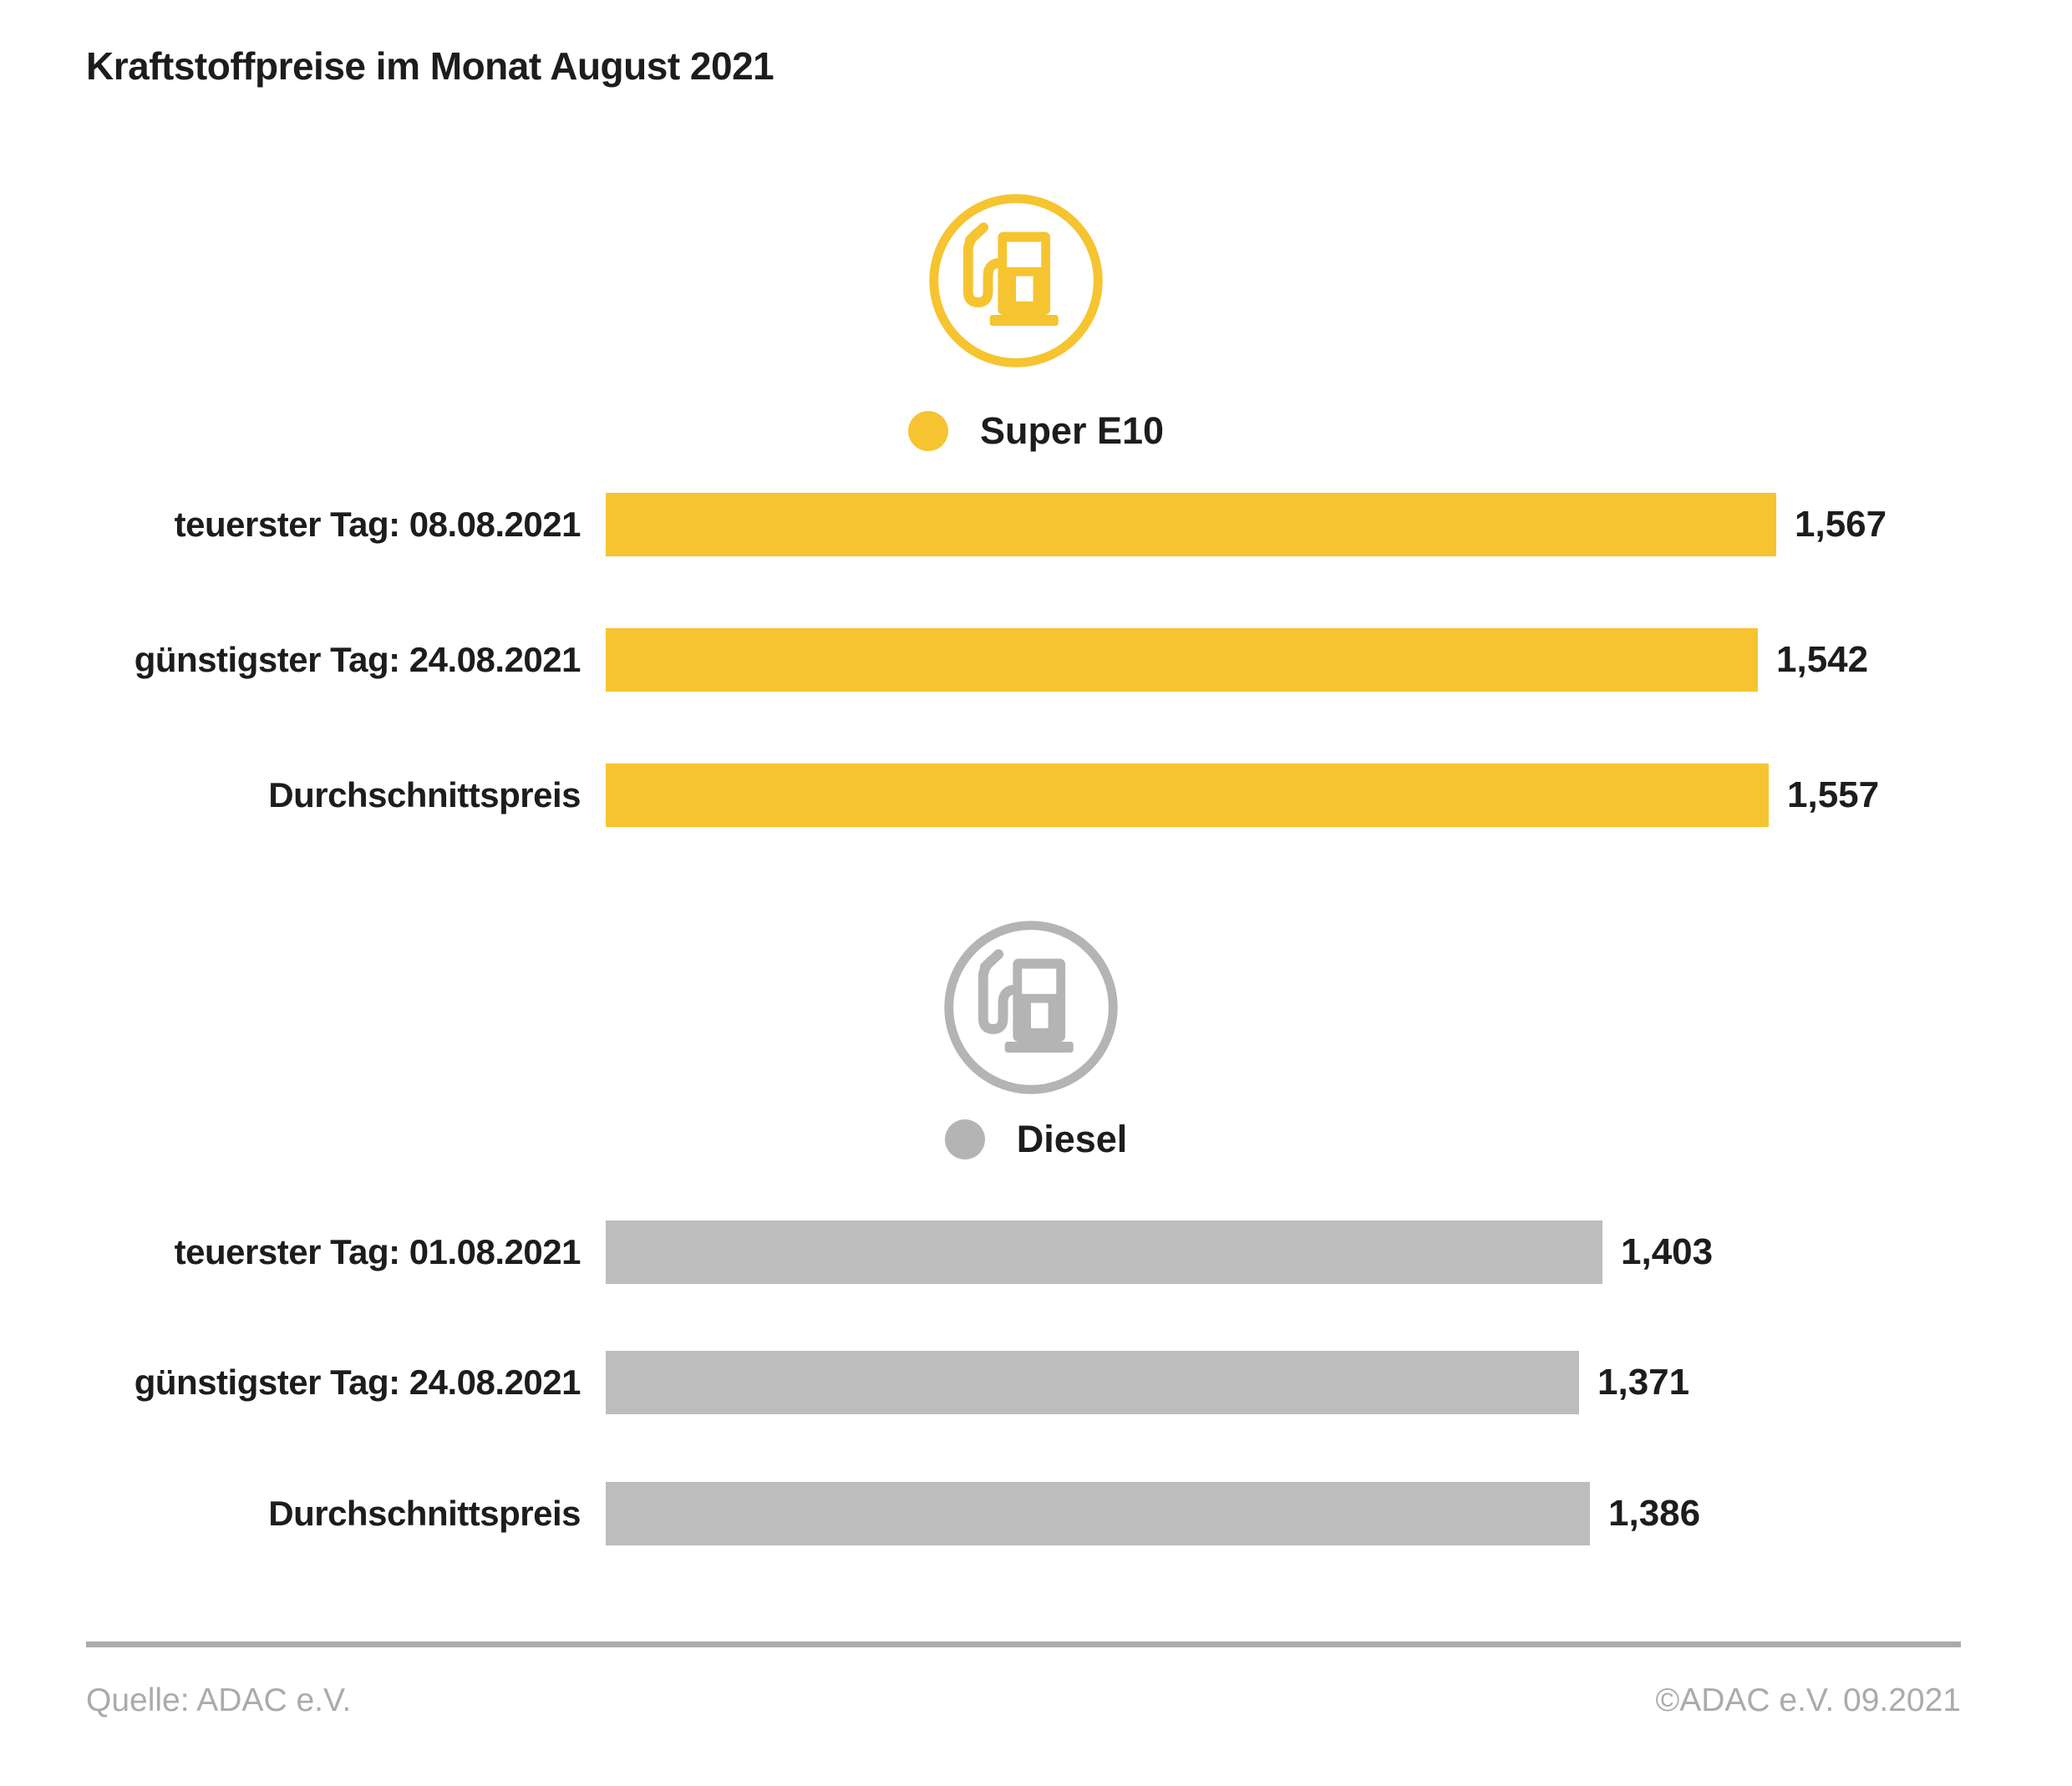 This screenshot has height=1786, width=2072. What do you see at coordinates (1808, 1700) in the screenshot?
I see `footer-copyright: ©ADAC e.V. 09.2021` at bounding box center [1808, 1700].